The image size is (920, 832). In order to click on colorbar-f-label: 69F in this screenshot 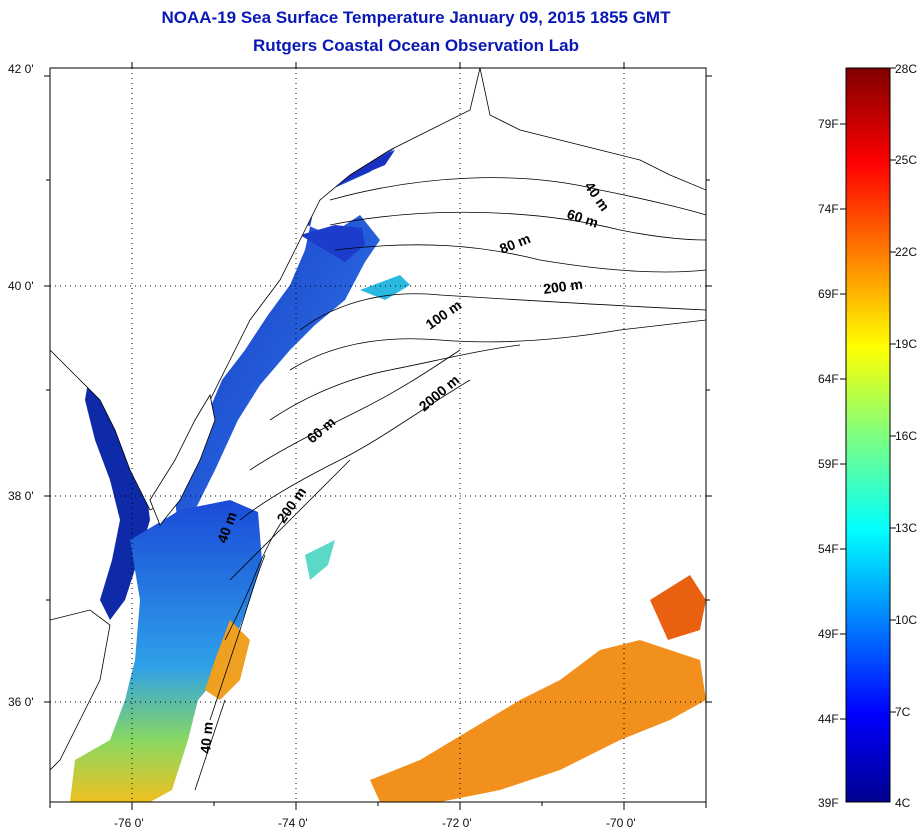, I will do `click(828, 294)`.